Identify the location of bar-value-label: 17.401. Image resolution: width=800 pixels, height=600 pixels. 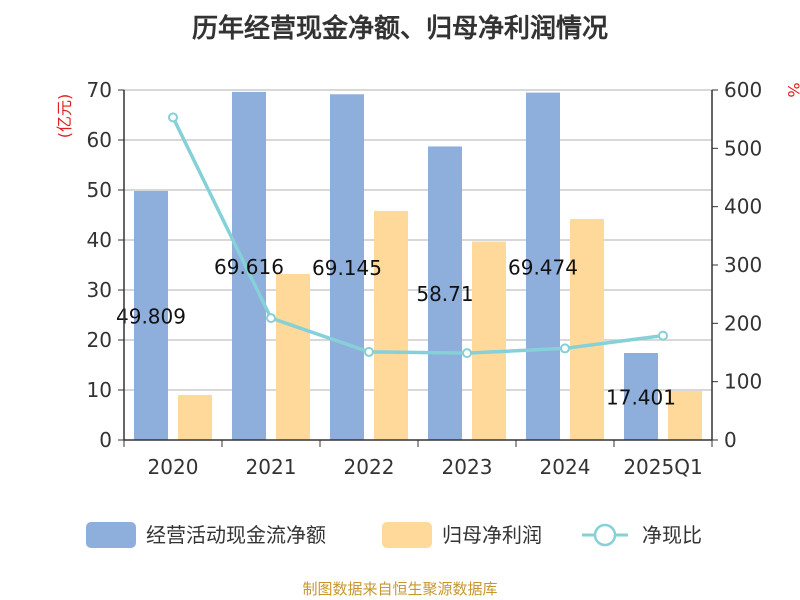
(641, 397).